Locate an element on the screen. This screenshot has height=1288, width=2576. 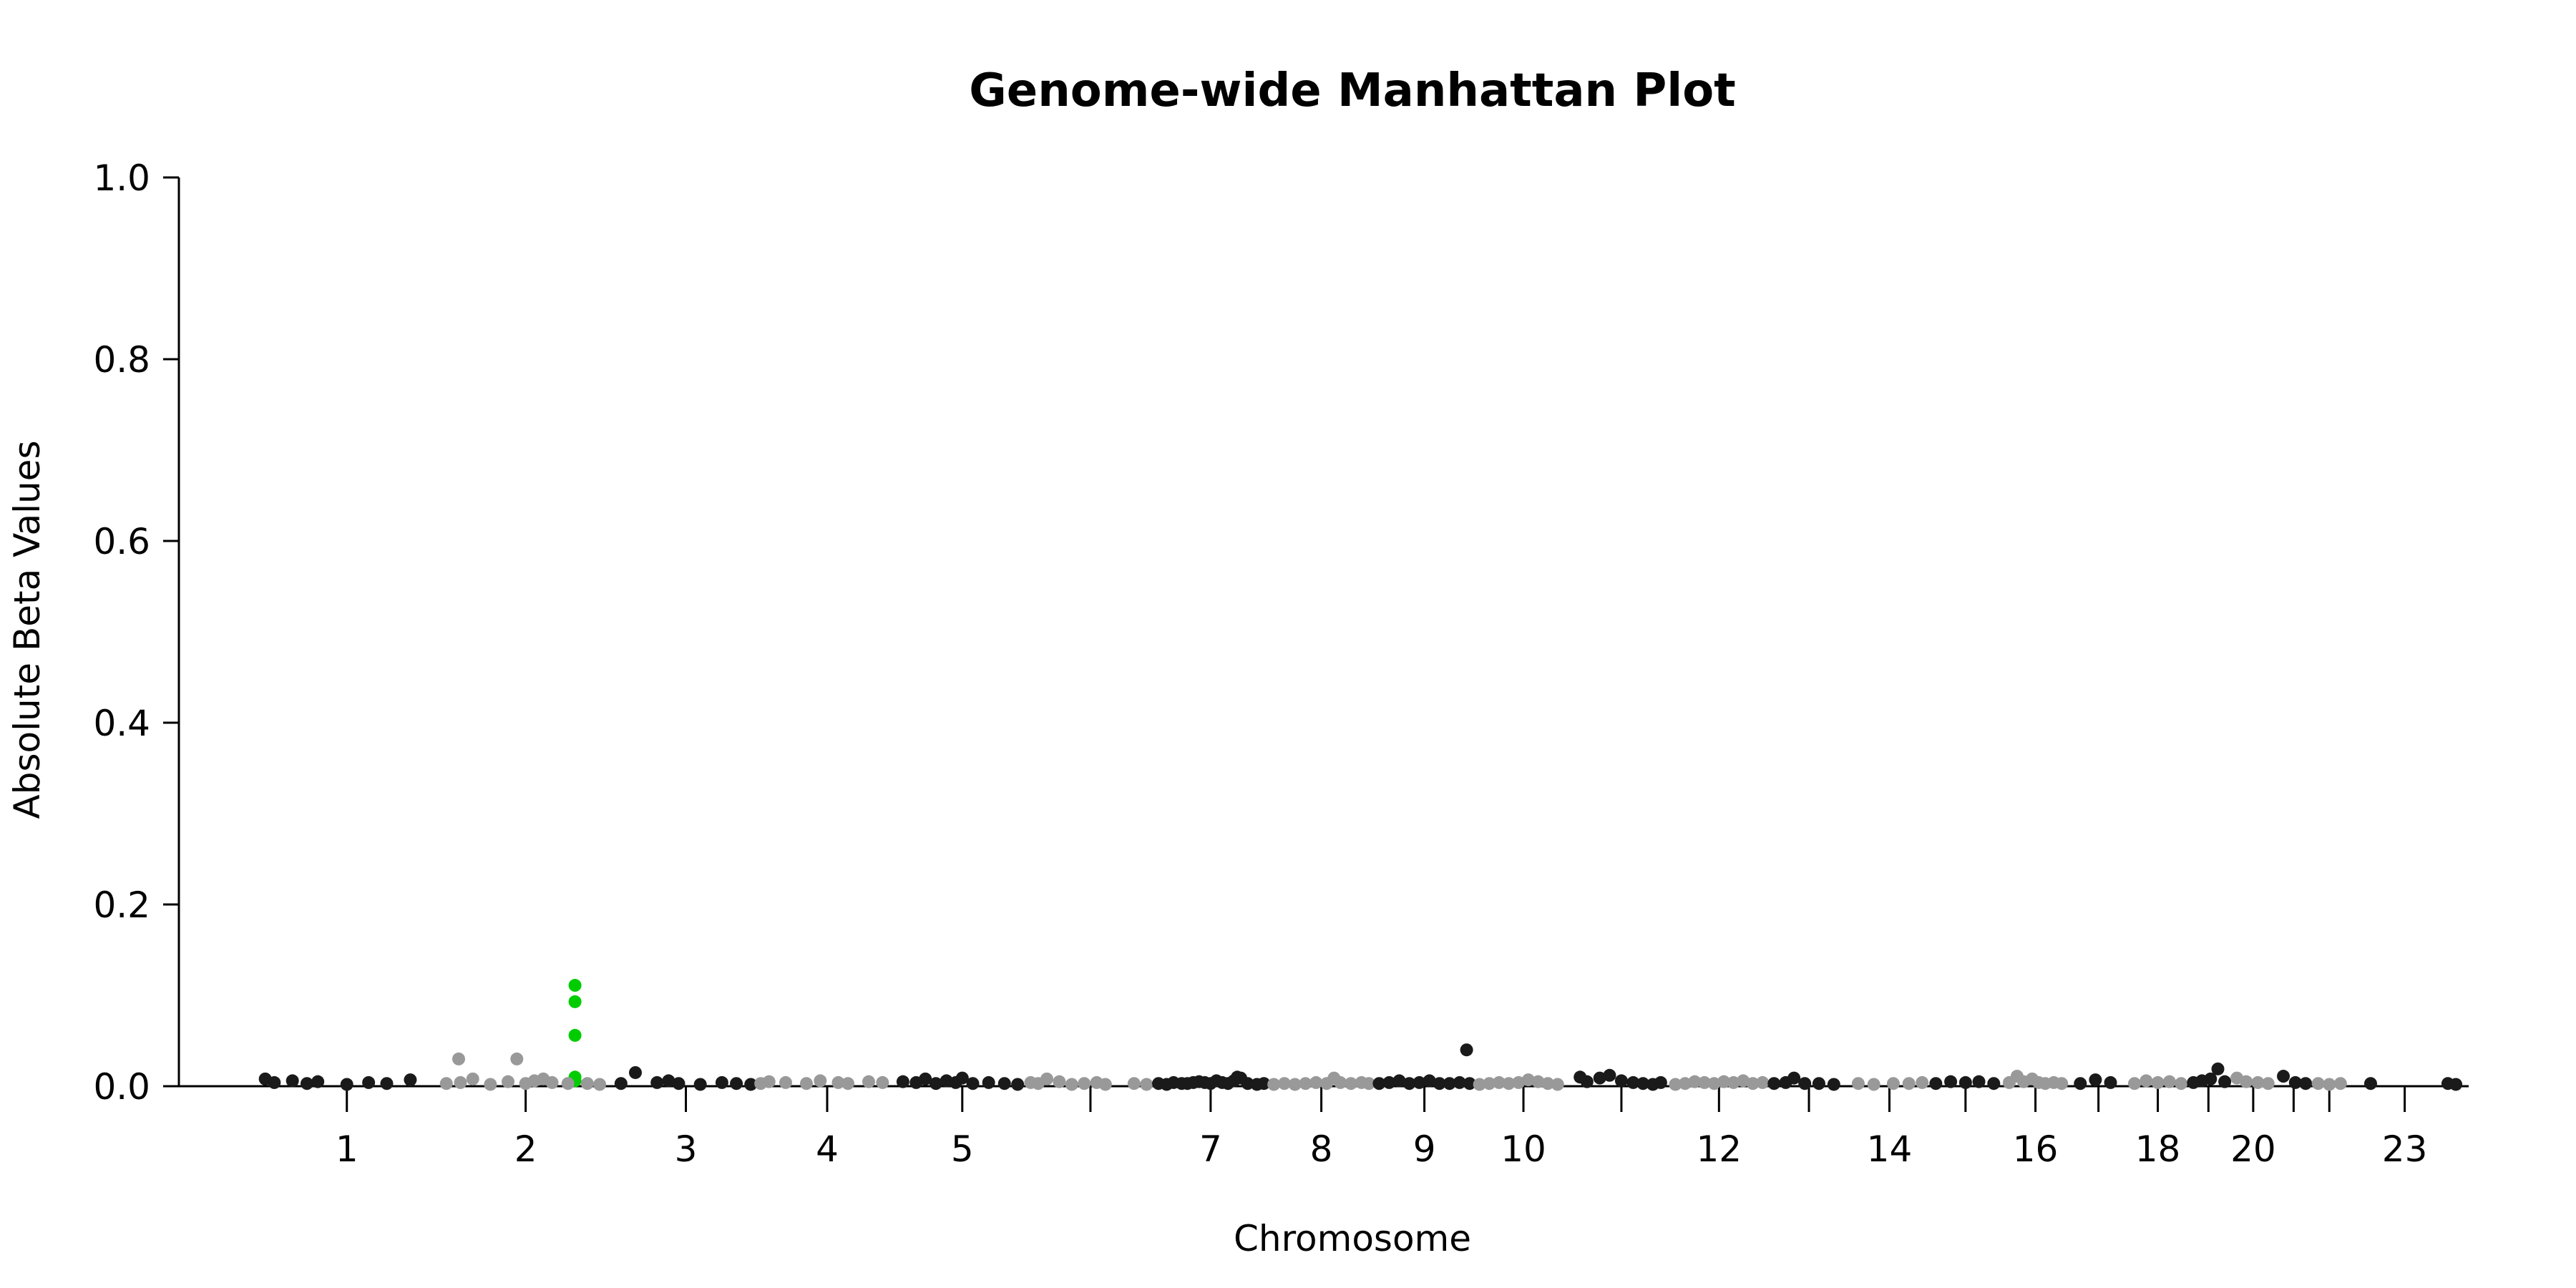
y-tick-label: 0.0 is located at coordinates (122, 1087).